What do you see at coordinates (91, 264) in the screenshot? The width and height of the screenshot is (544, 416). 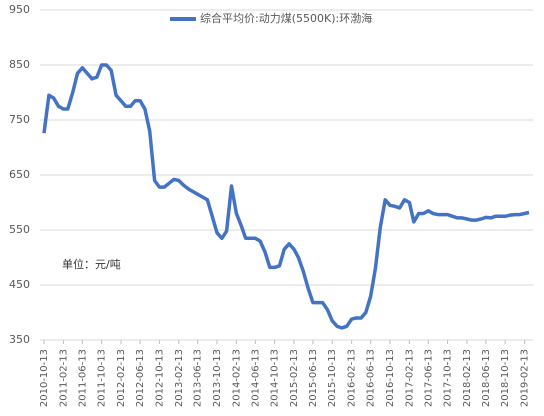 I see `unit-annotation: 单位：元/吨` at bounding box center [91, 264].